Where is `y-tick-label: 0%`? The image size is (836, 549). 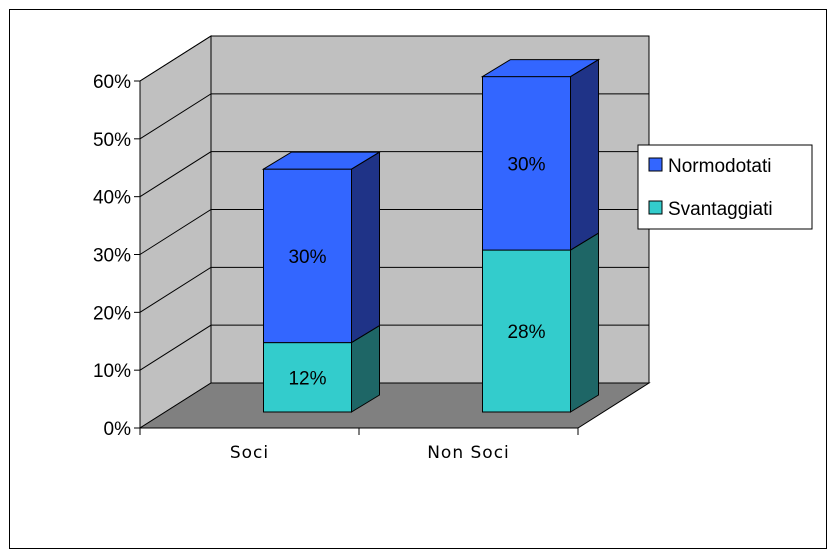 y-tick-label: 0% is located at coordinates (118, 429).